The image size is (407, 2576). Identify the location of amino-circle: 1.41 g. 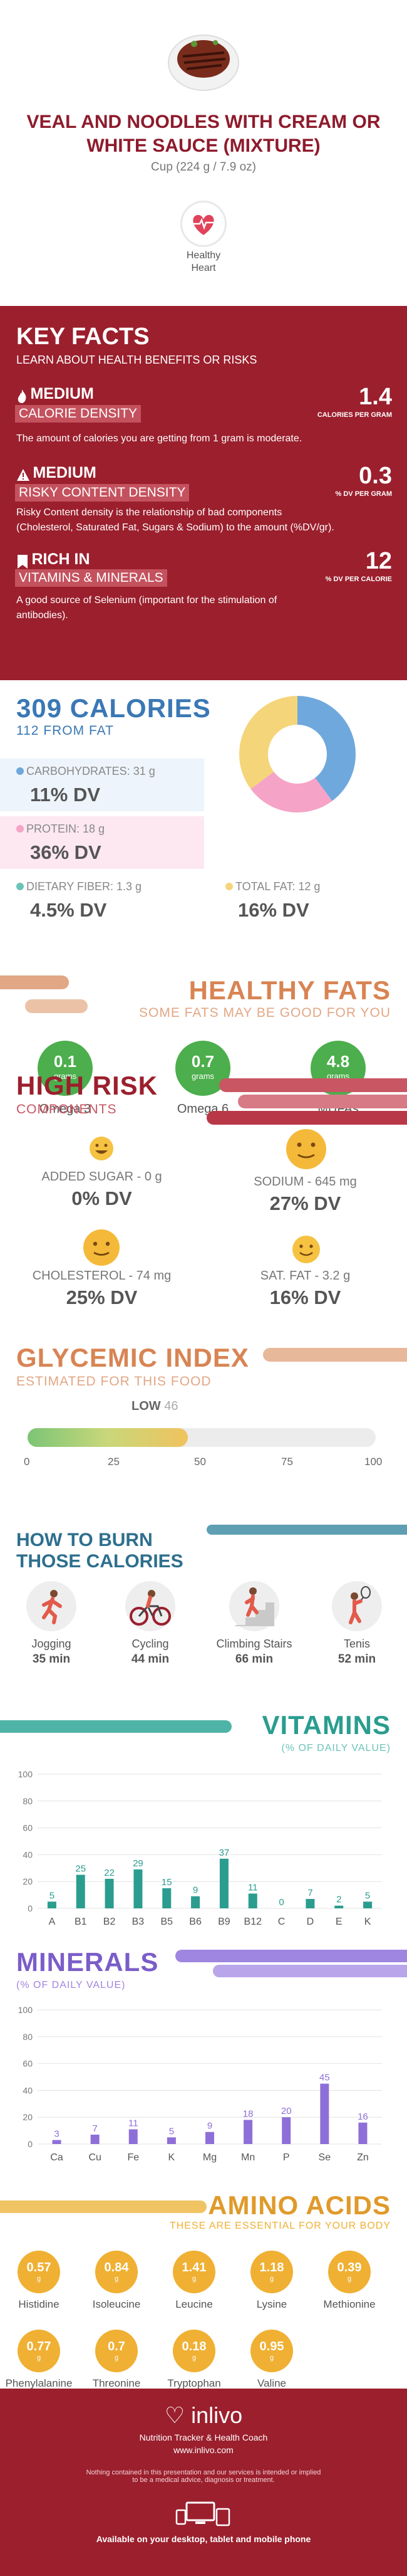
(194, 2272).